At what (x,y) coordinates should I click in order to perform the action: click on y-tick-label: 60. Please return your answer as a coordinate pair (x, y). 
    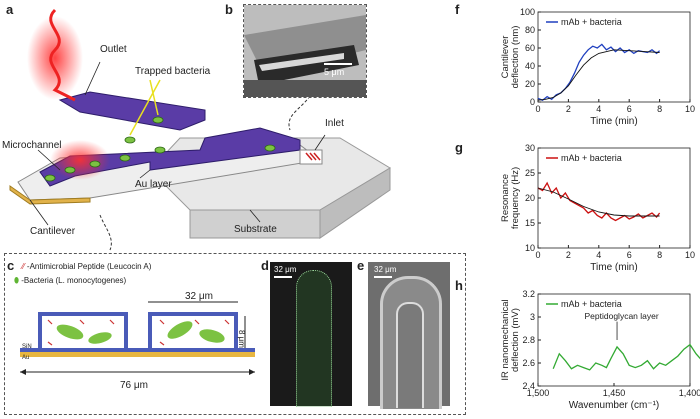
    Looking at the image, I should click on (530, 48).